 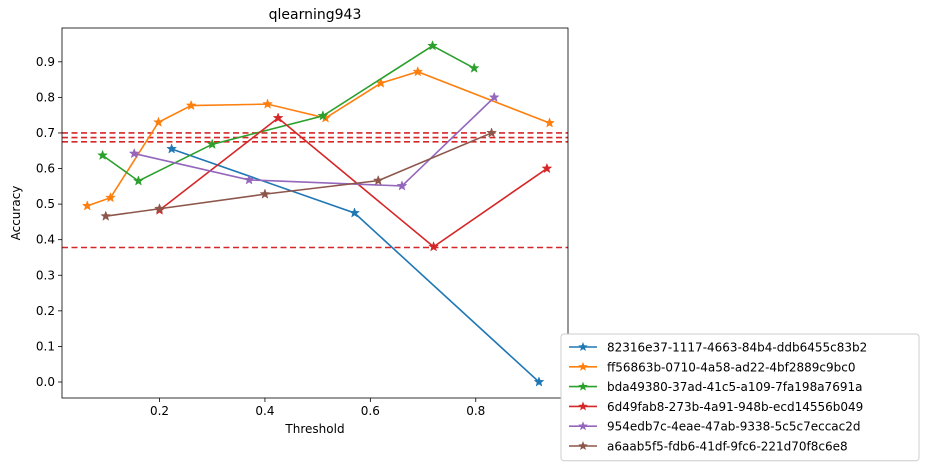 What do you see at coordinates (370, 411) in the screenshot?
I see `x-tick-label: 0.6` at bounding box center [370, 411].